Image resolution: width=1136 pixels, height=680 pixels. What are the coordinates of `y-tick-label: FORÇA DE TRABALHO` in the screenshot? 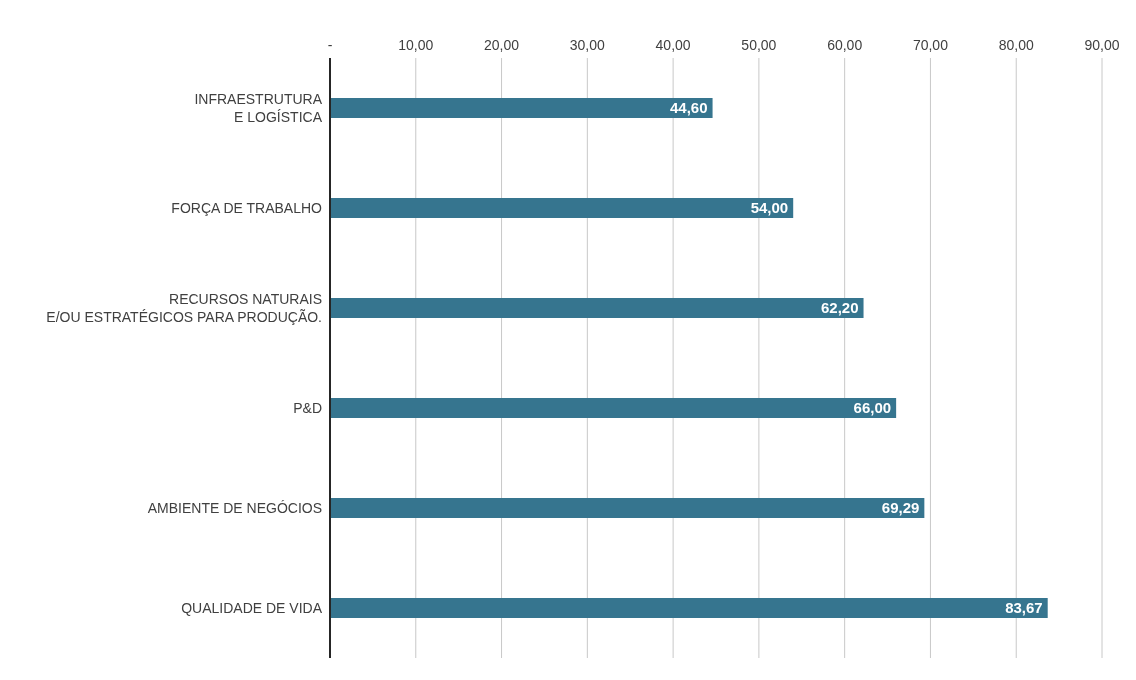 It's located at (247, 208).